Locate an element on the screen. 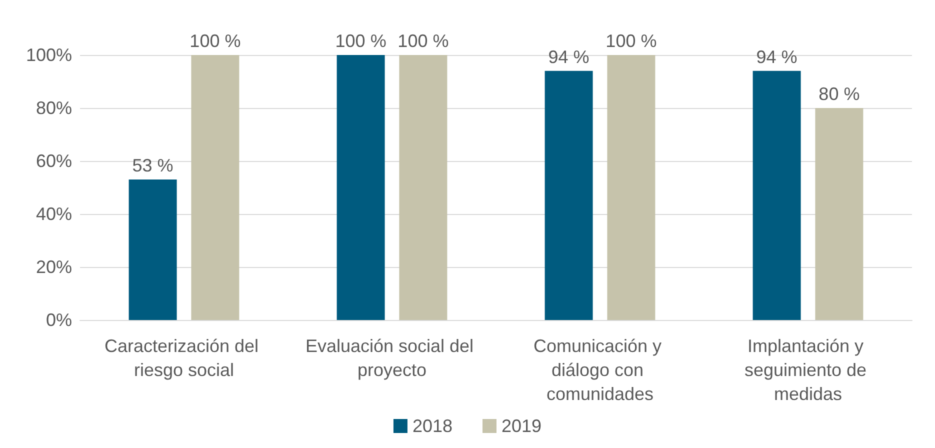  x-tick-label: Implantación y seguimiento de medidas is located at coordinates (808, 370).